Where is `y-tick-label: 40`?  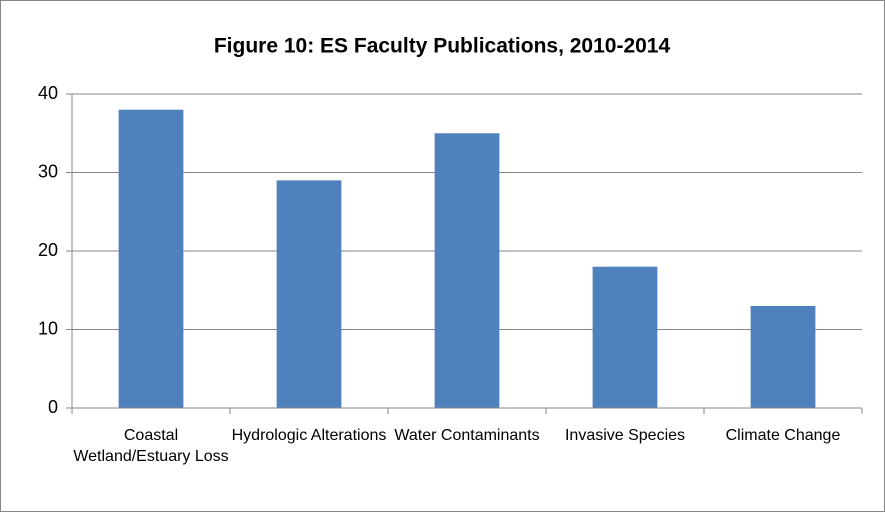 y-tick-label: 40 is located at coordinates (48, 93).